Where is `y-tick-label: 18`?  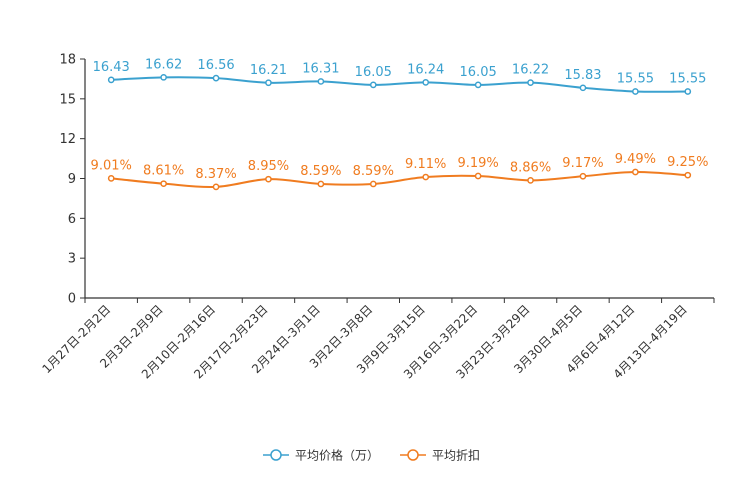 y-tick-label: 18 is located at coordinates (67, 60).